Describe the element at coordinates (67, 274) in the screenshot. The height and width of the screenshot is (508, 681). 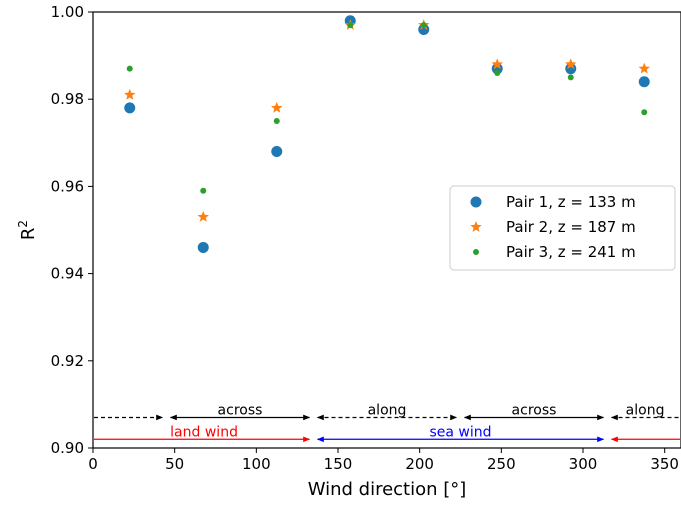
I see `y-tick-label: 0.94` at that location.